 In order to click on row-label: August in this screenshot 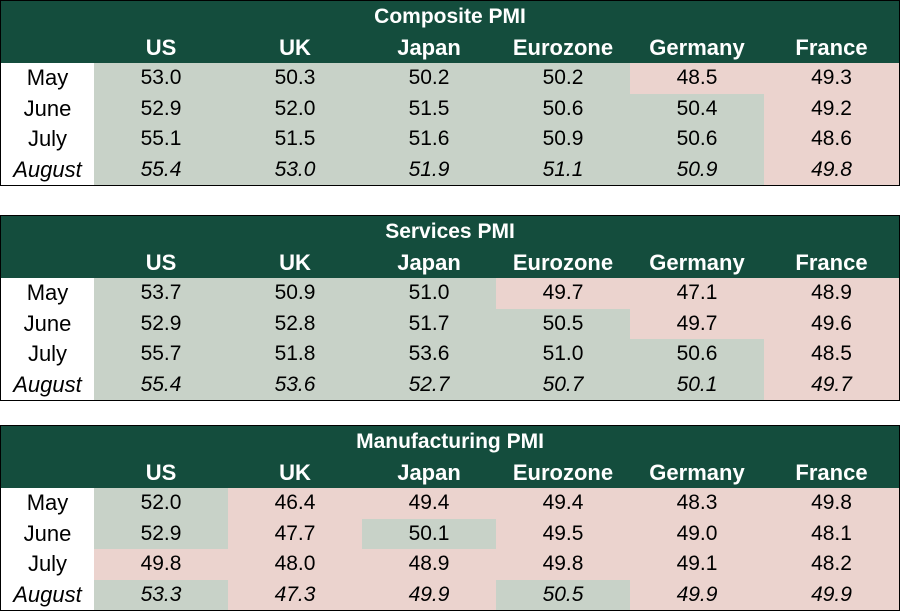, I will do `click(47, 594)`.